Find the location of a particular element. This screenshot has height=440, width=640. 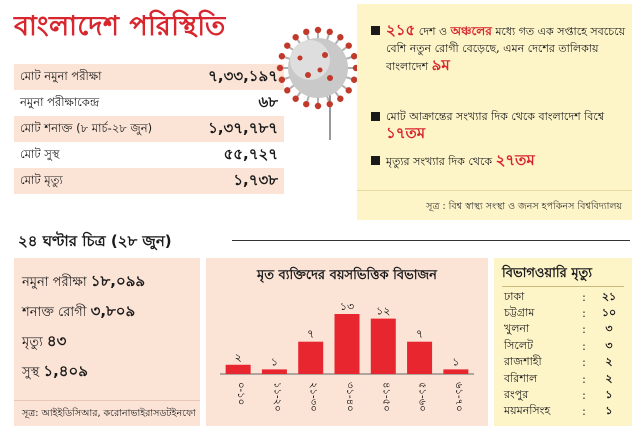

division-value: ১০ is located at coordinates (609, 313).